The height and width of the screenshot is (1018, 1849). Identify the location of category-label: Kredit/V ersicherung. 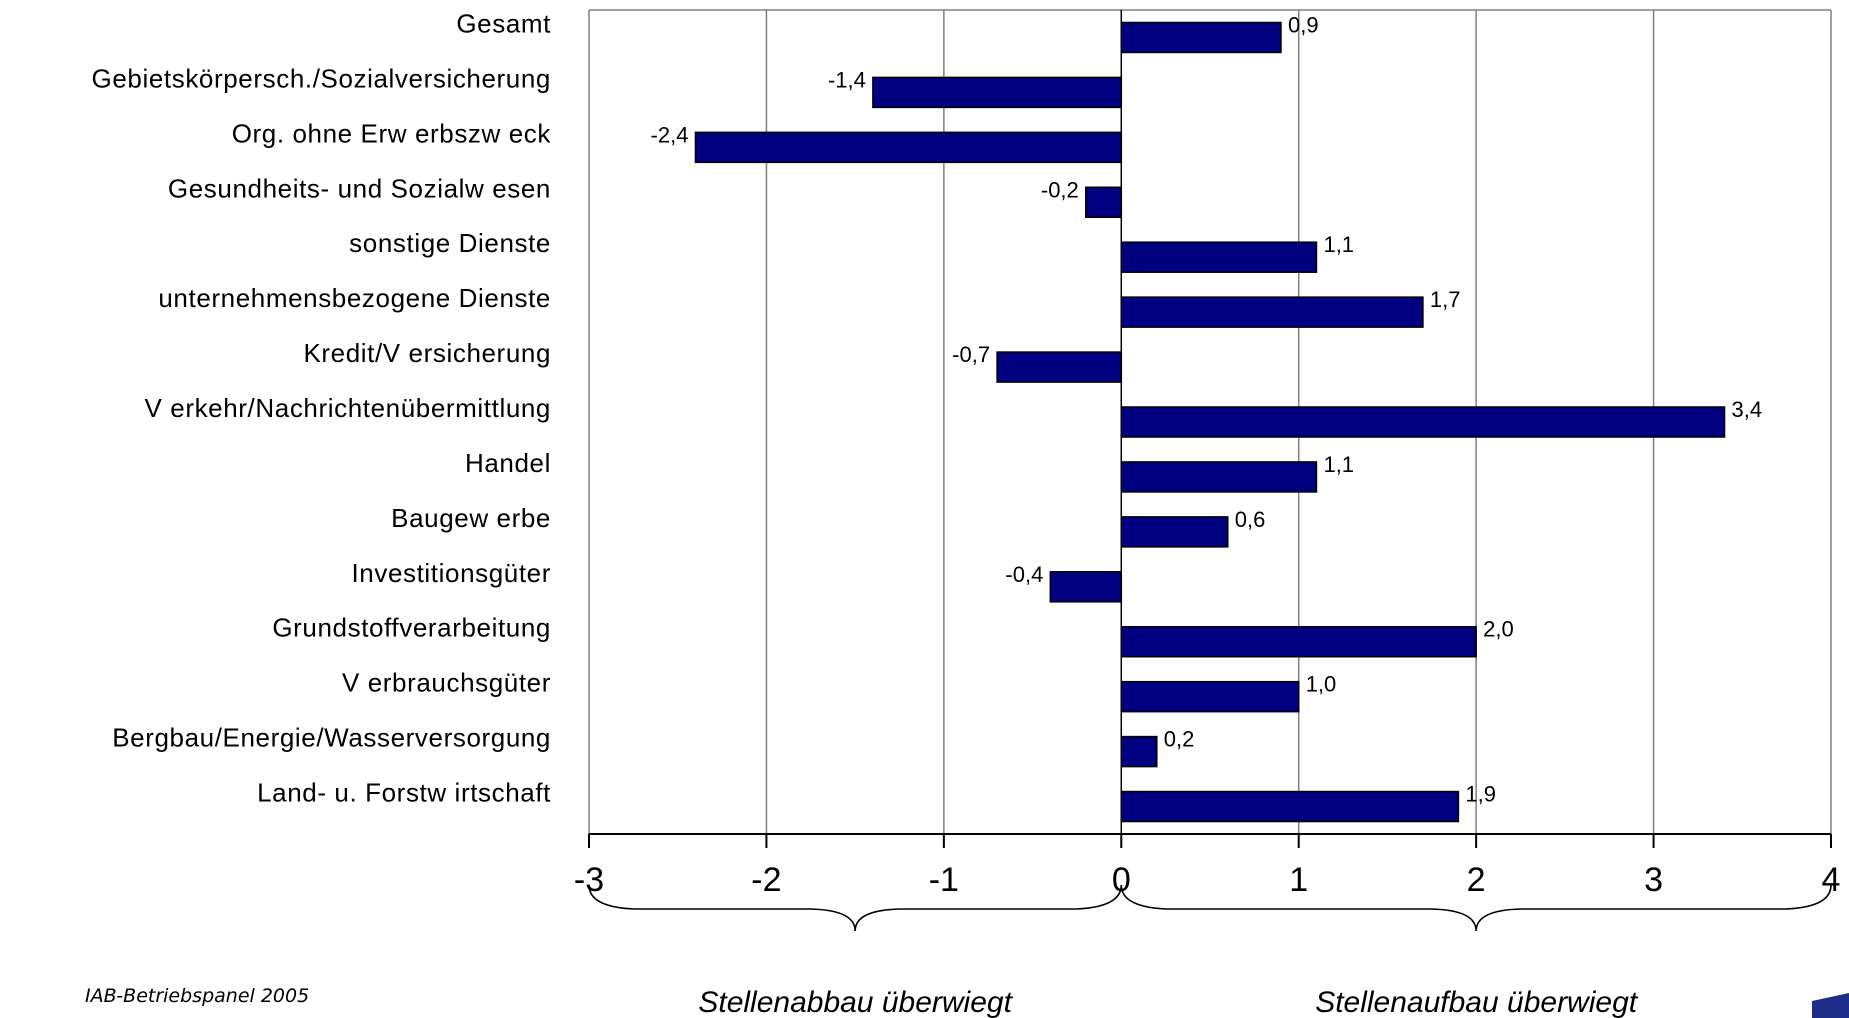
(427, 353).